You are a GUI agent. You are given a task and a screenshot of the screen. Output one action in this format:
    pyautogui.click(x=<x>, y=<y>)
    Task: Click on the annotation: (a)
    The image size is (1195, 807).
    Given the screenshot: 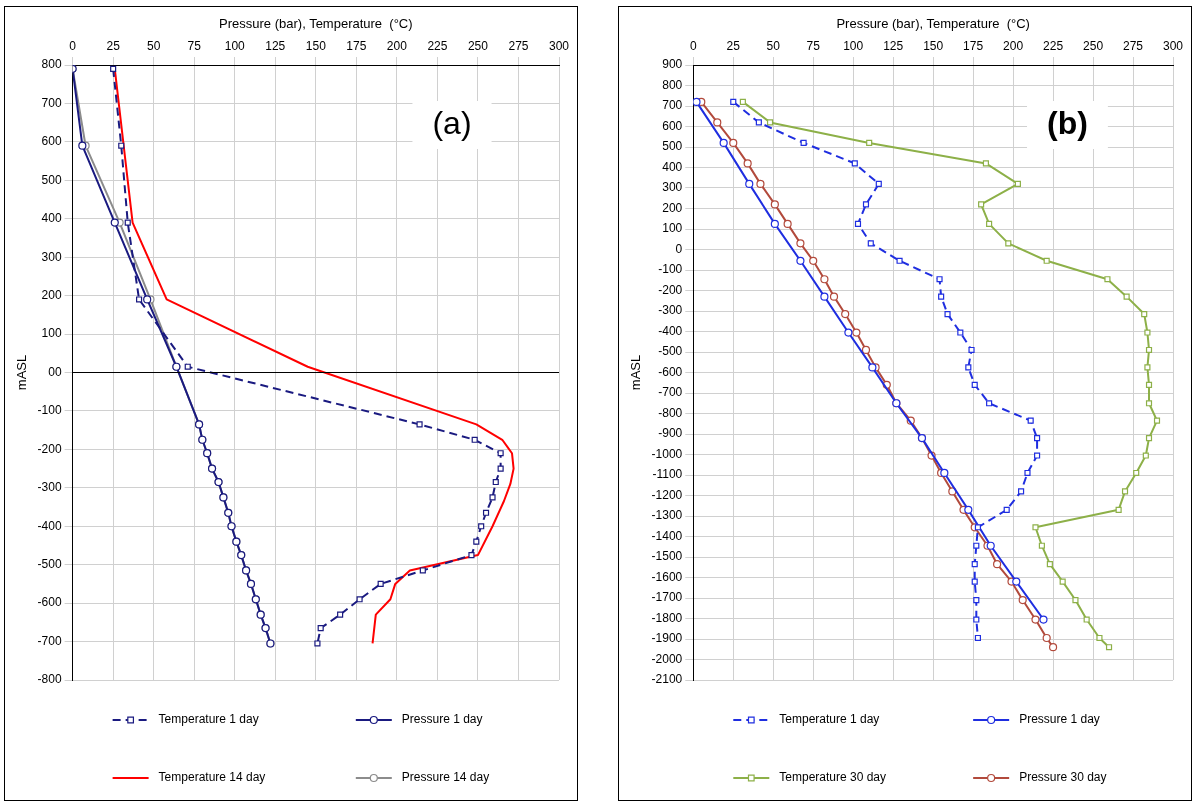 What is the action you would take?
    pyautogui.click(x=452, y=122)
    